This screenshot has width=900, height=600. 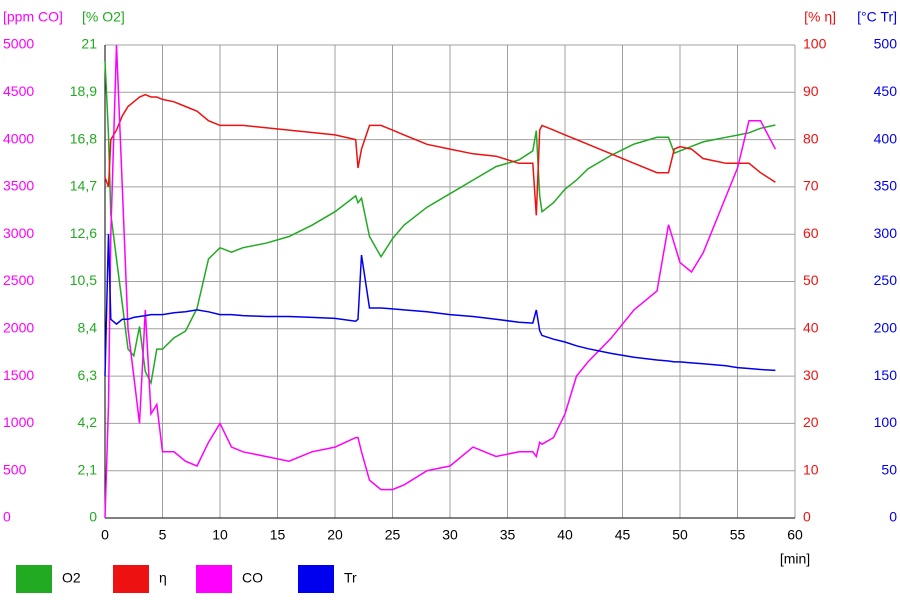 I want to click on y2-axis-label: [% O2], so click(x=103, y=17).